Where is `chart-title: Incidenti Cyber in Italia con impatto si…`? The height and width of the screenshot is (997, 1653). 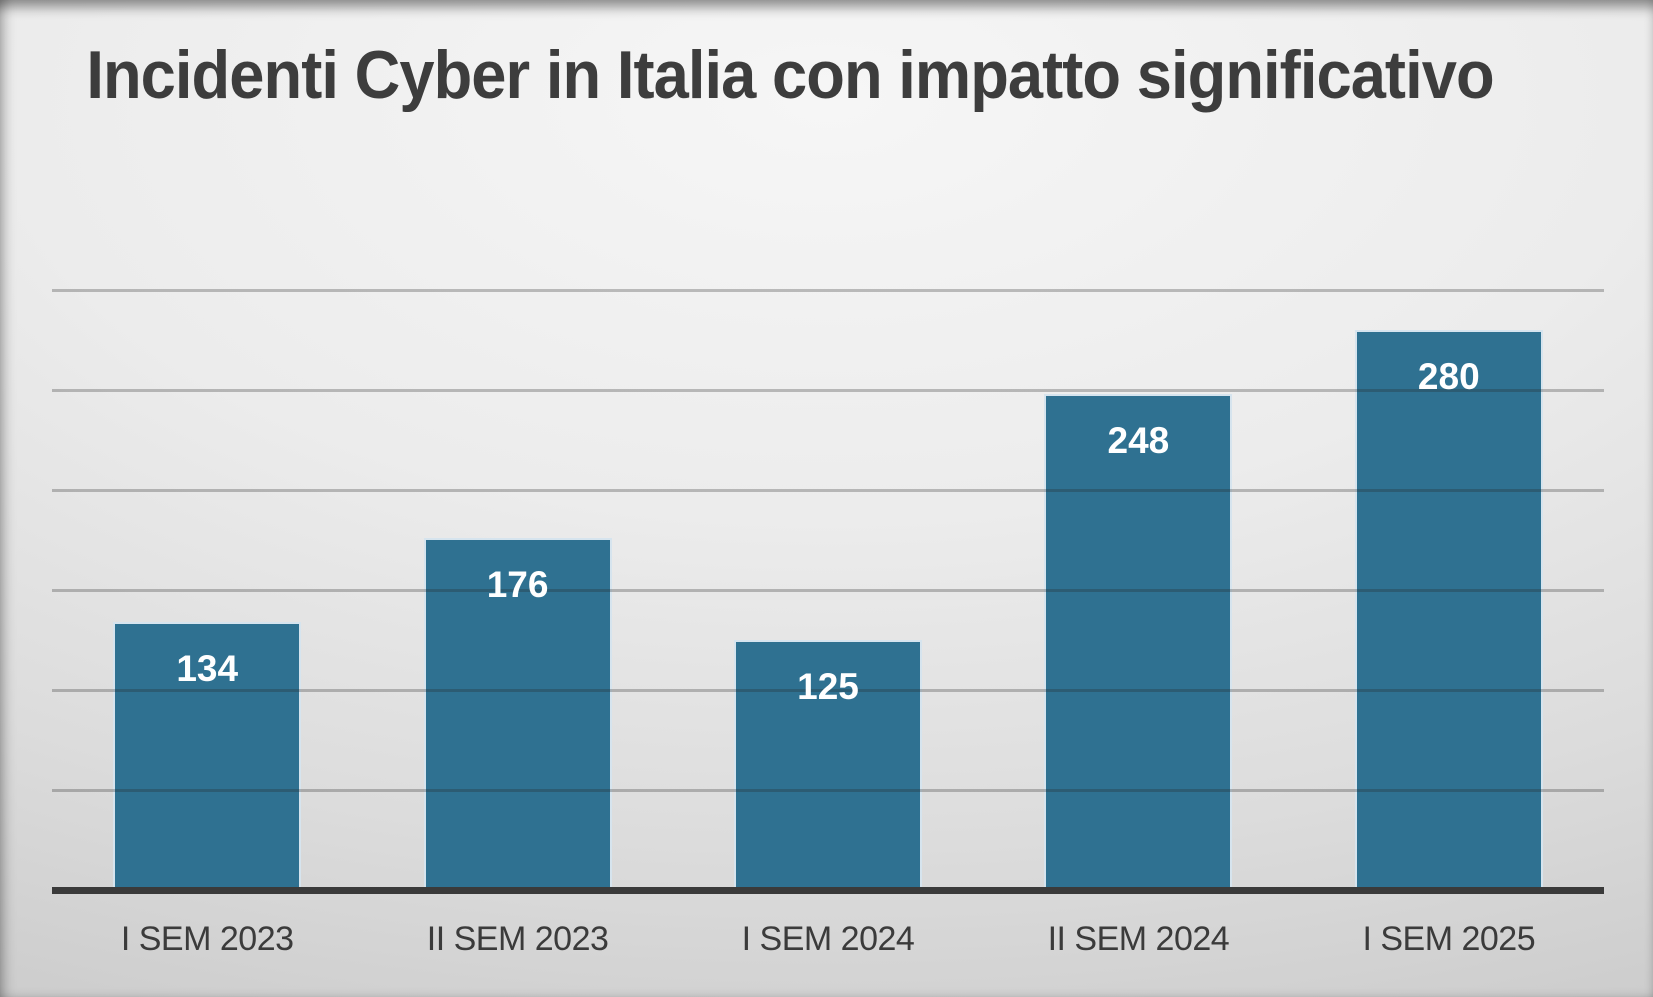 chart-title: Incidenti Cyber in Italia con impatto si… is located at coordinates (790, 75).